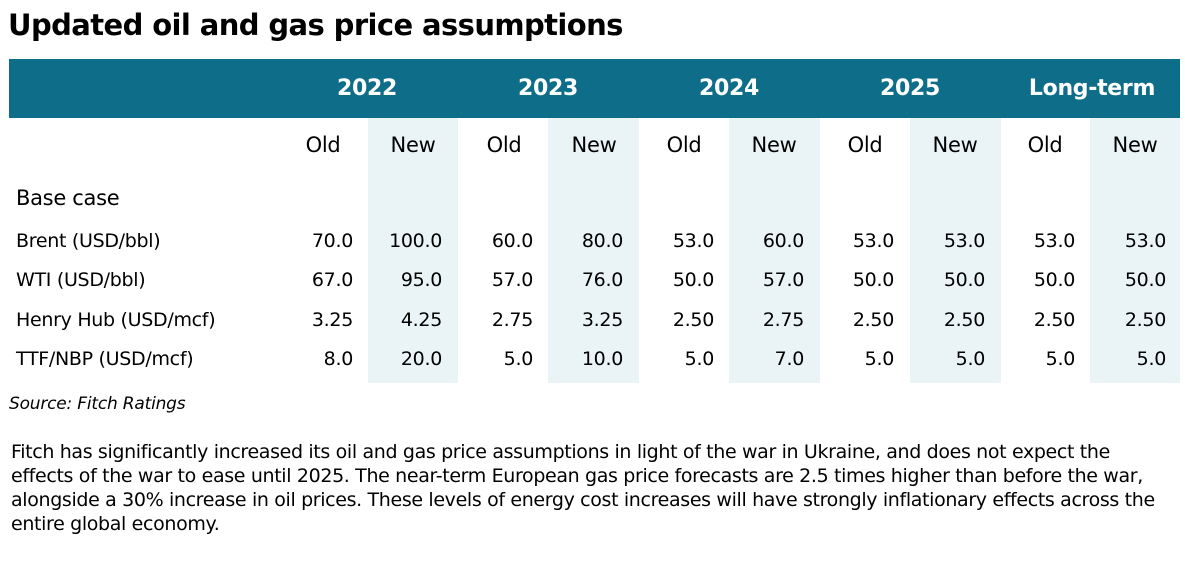  I want to click on source-note: Source: Fitch Ratings, so click(97, 404).